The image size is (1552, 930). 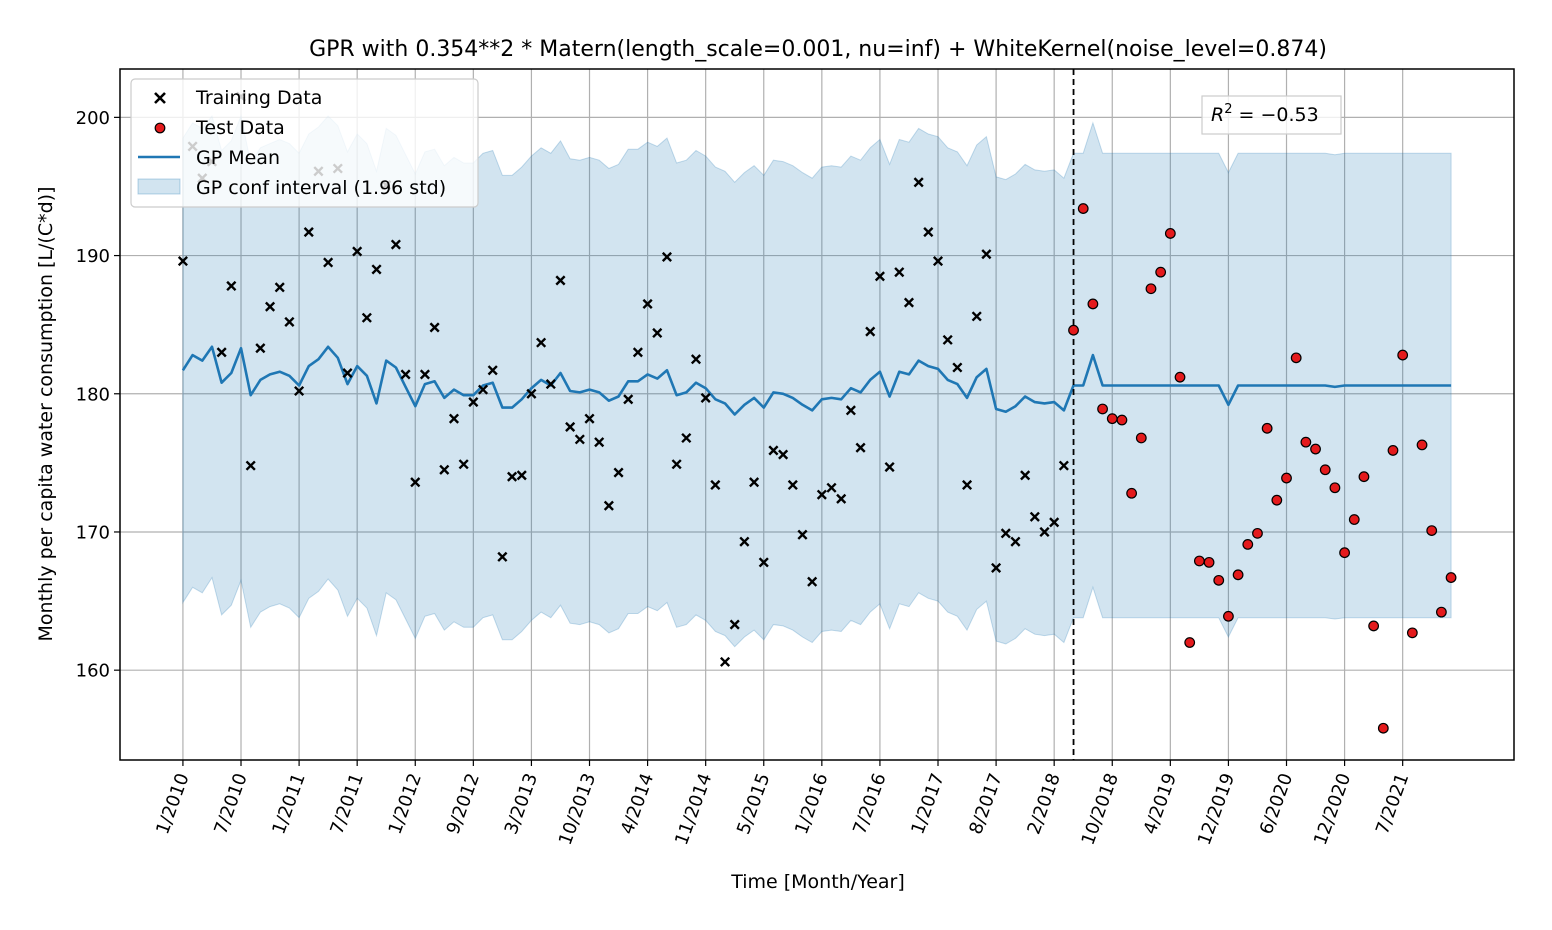 I want to click on x-tick-label: 4/2019, so click(x=1160, y=804).